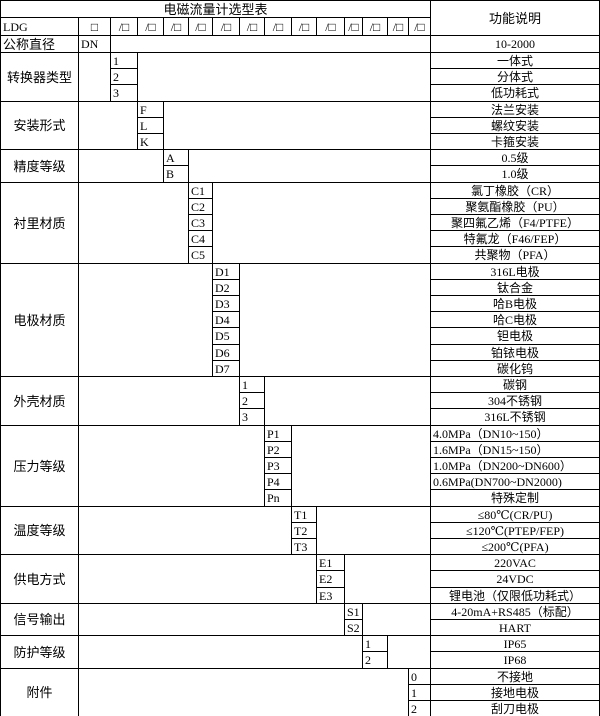 The width and height of the screenshot is (600, 716). I want to click on option-desc: 24VDC, so click(515, 579).